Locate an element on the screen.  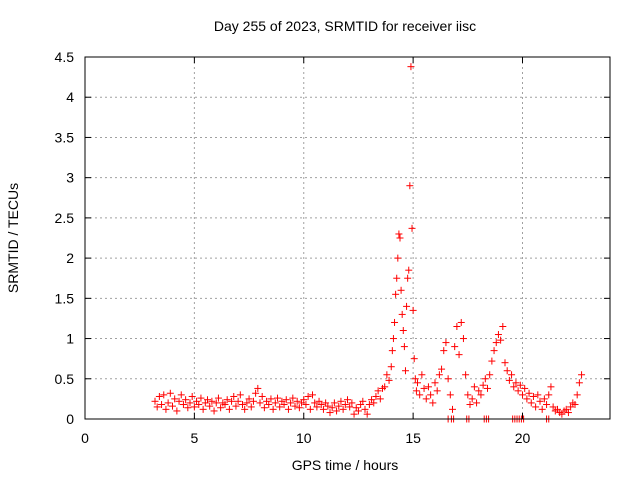
y-tick-label: 2.5 is located at coordinates (65, 218).